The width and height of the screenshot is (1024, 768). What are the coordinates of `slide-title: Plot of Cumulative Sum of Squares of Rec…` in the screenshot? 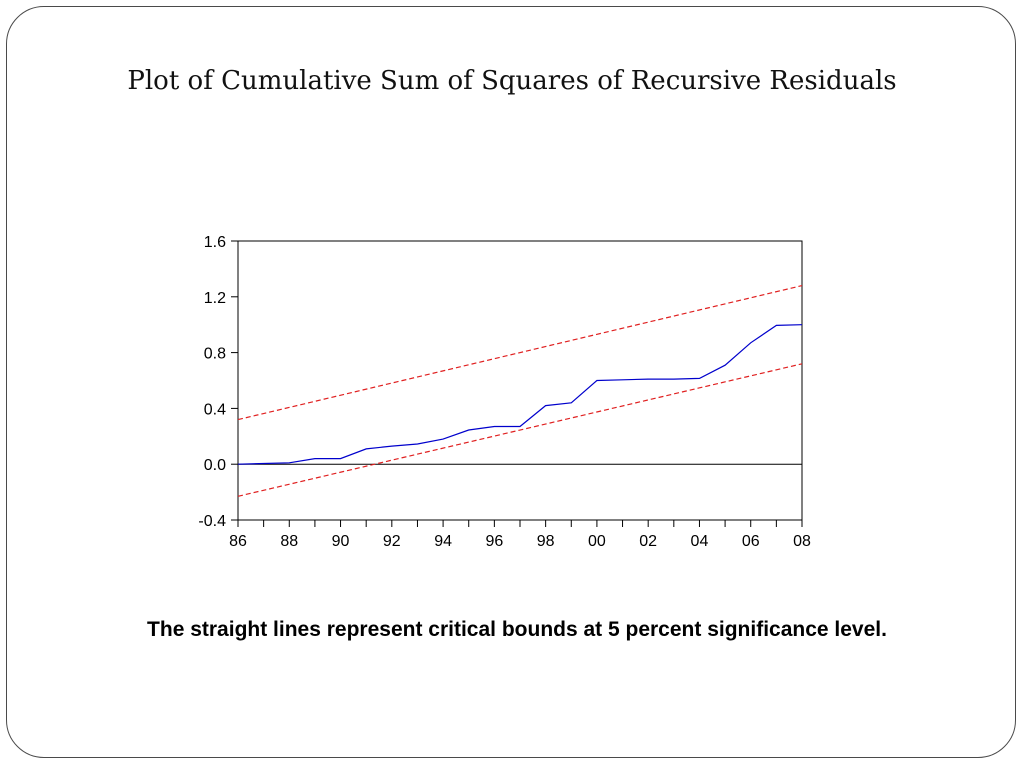 It's located at (512, 81).